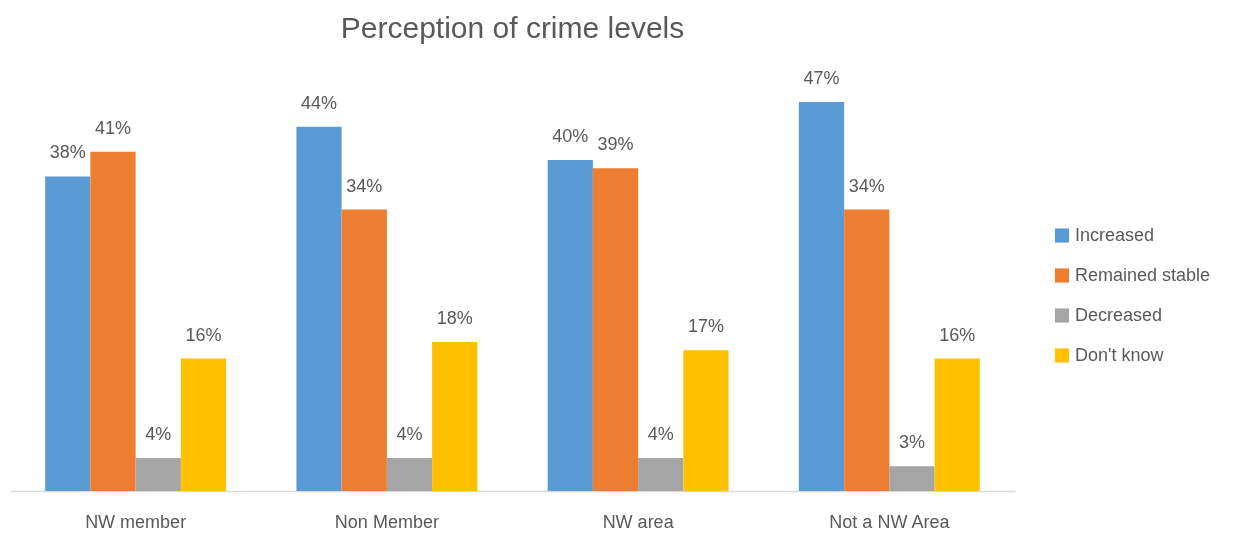 The width and height of the screenshot is (1253, 537). What do you see at coordinates (890, 521) in the screenshot?
I see `x-tick-label: Not a NW Area` at bounding box center [890, 521].